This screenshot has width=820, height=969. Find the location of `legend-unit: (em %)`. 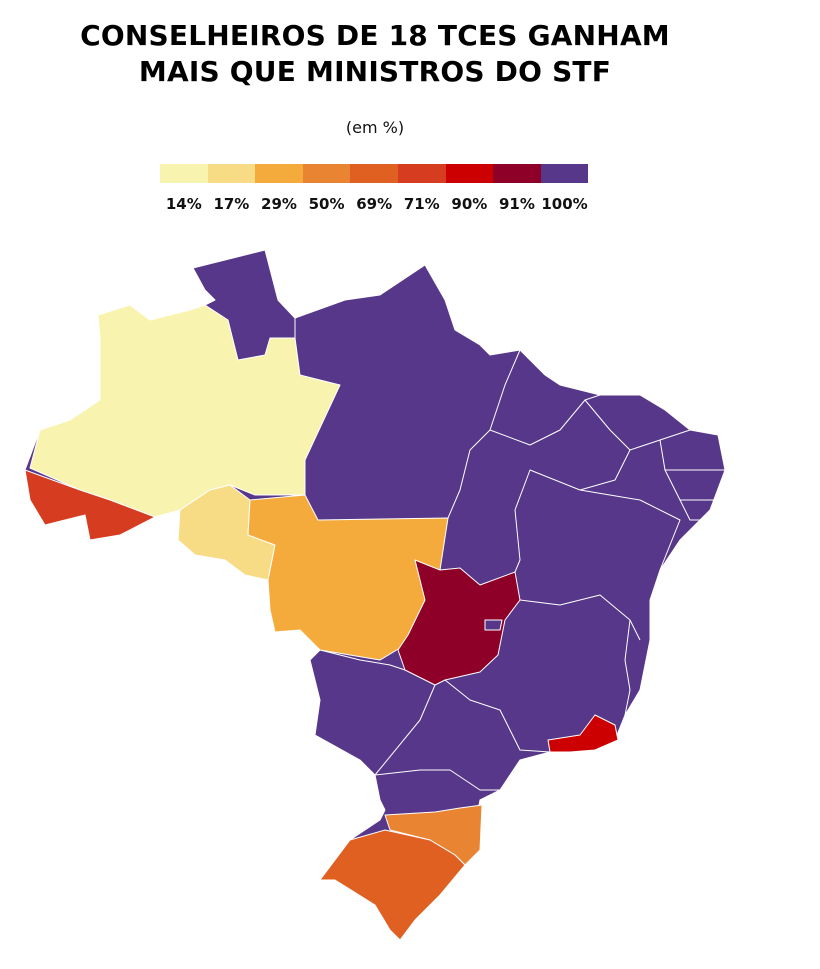

legend-unit: (em %) is located at coordinates (375, 127).